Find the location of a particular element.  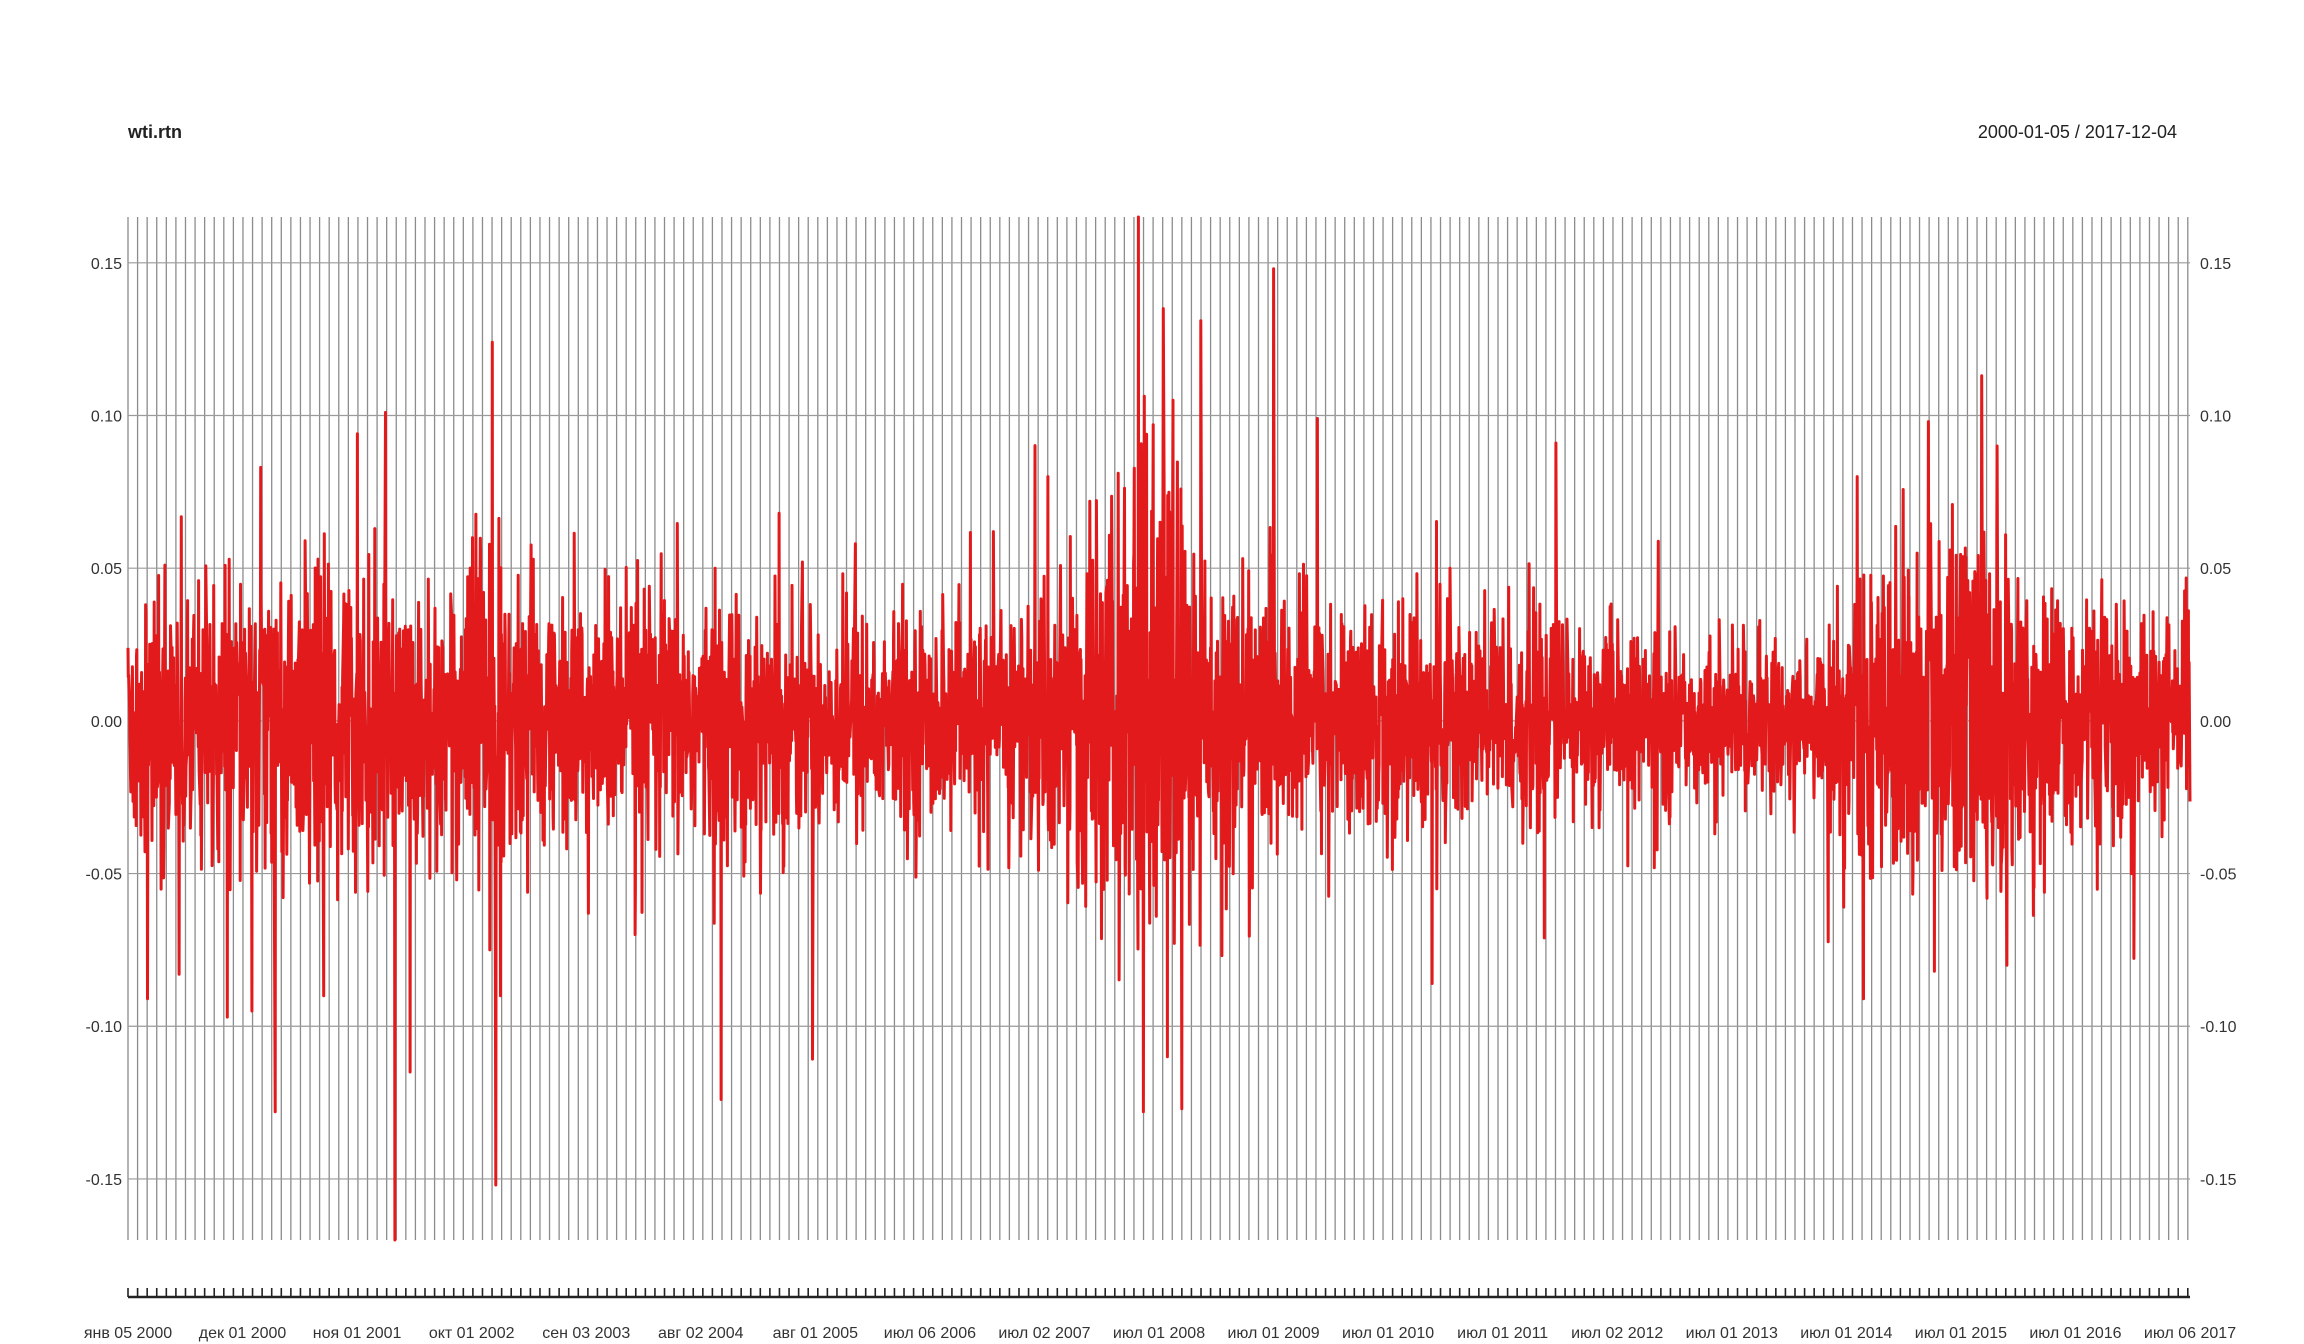

x-tick-label: сен 03 2003 is located at coordinates (586, 1333).